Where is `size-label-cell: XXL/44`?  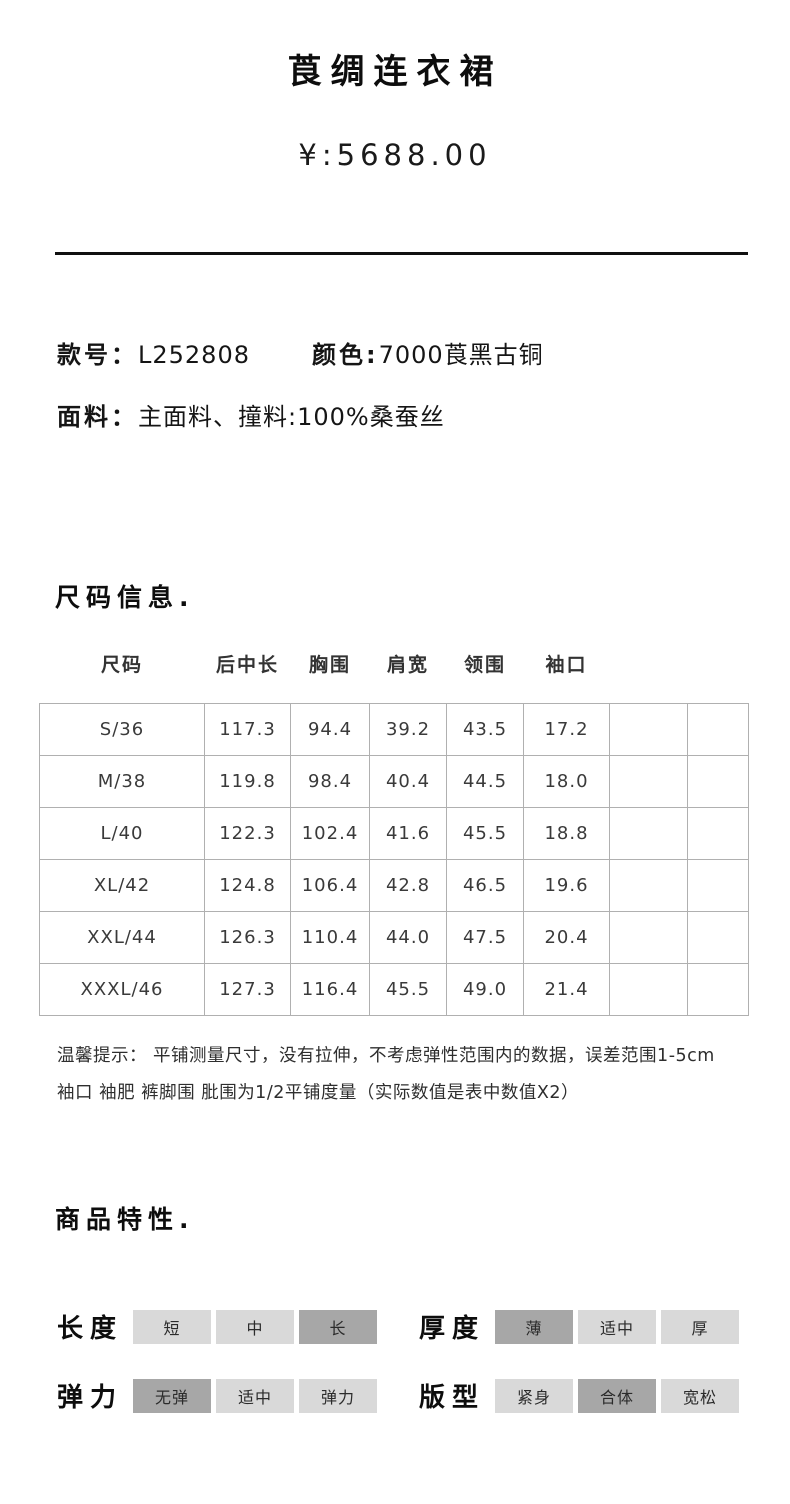
size-label-cell: XXL/44 is located at coordinates (122, 937).